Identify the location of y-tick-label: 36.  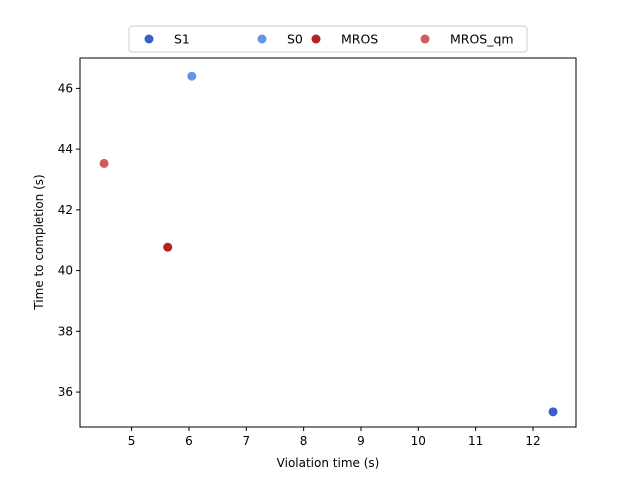
(65, 392).